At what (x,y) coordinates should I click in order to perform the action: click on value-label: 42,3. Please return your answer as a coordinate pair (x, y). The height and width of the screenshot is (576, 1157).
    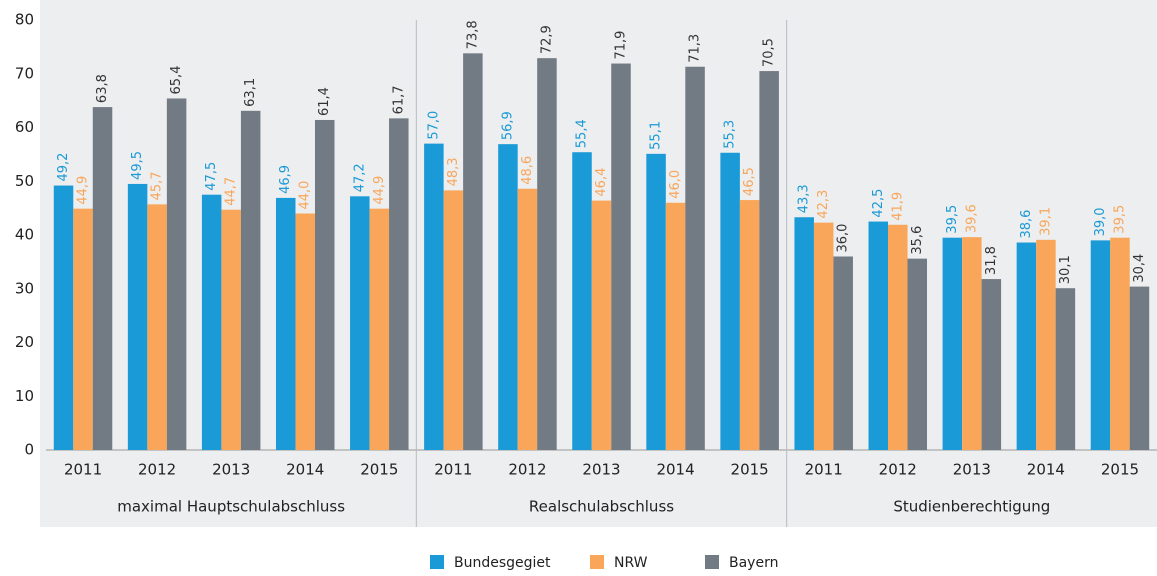
    Looking at the image, I should click on (823, 204).